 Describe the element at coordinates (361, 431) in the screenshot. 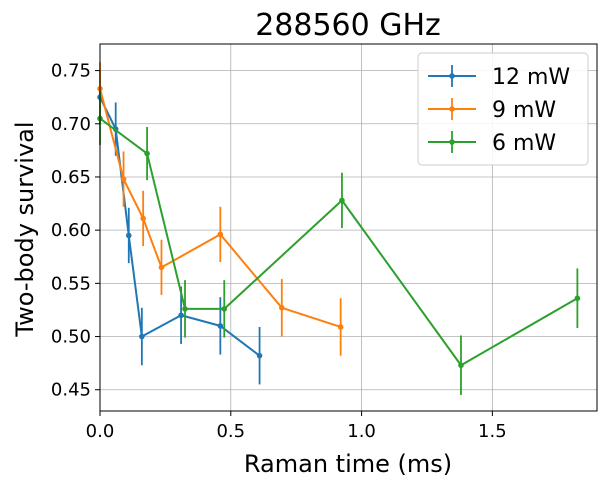

I see `x-tick-label: 1.0` at that location.